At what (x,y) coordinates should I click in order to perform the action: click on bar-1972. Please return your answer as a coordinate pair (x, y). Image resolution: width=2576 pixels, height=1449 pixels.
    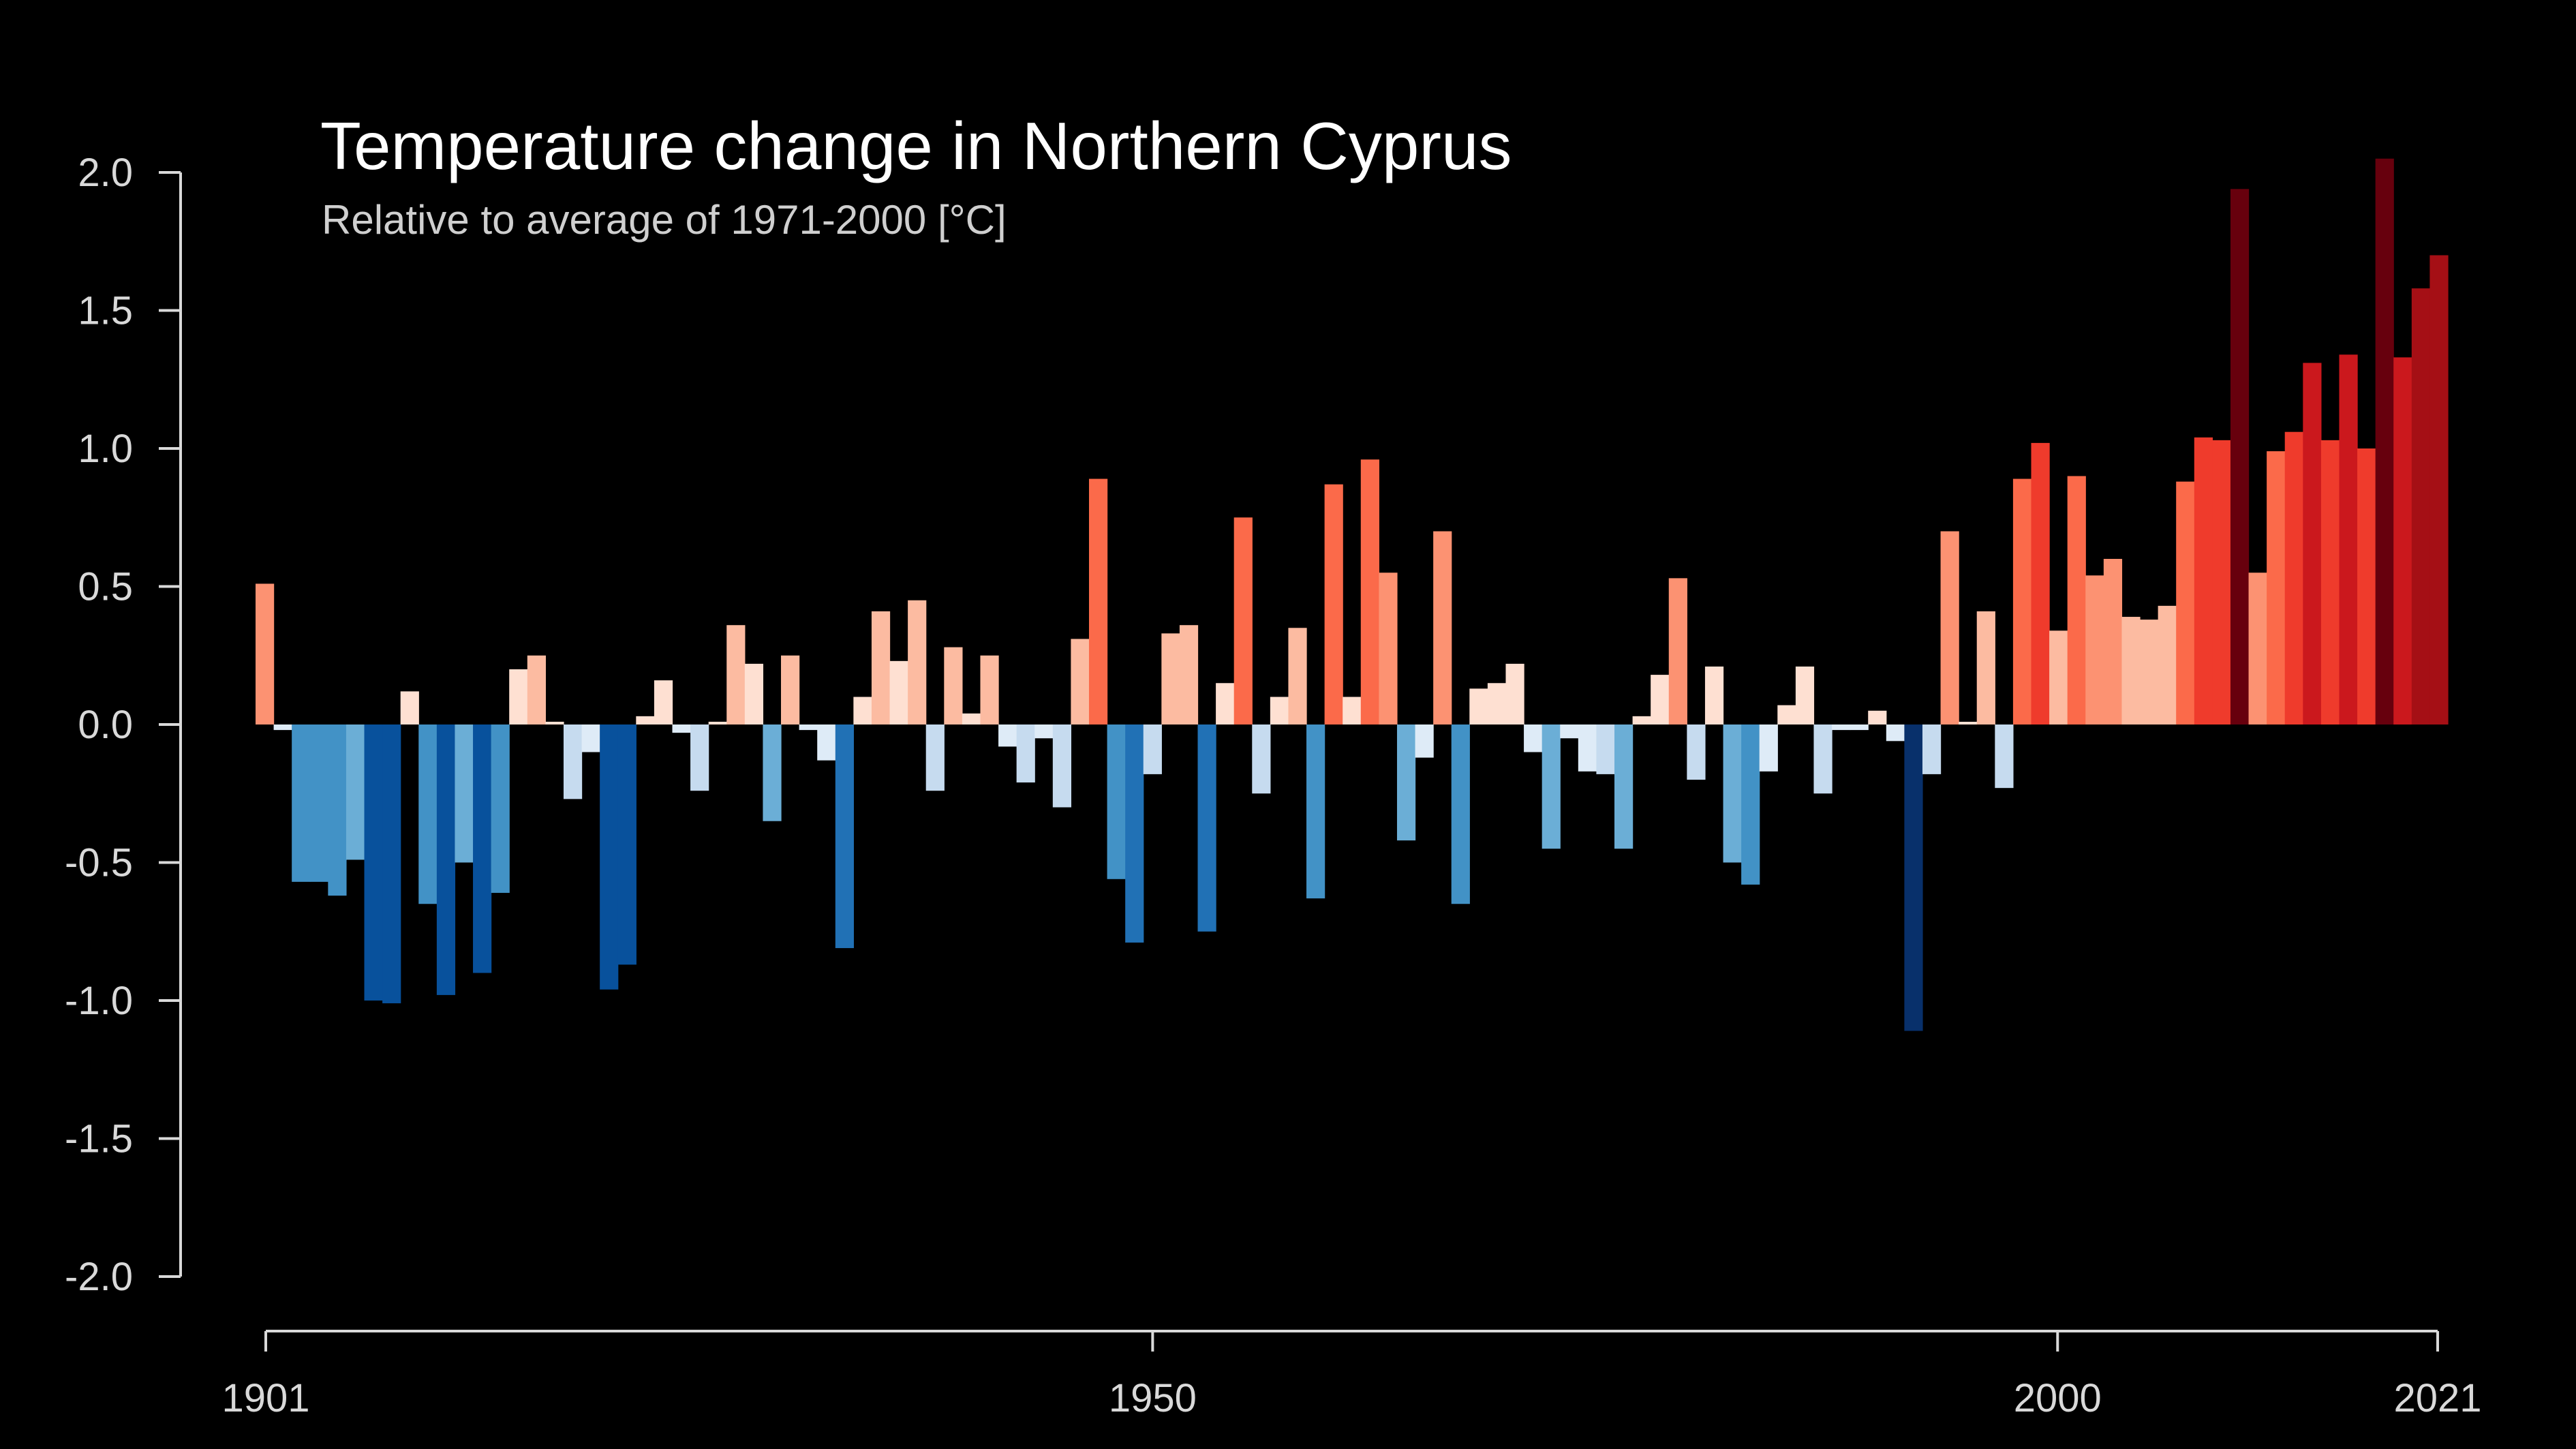
    Looking at the image, I should click on (1552, 787).